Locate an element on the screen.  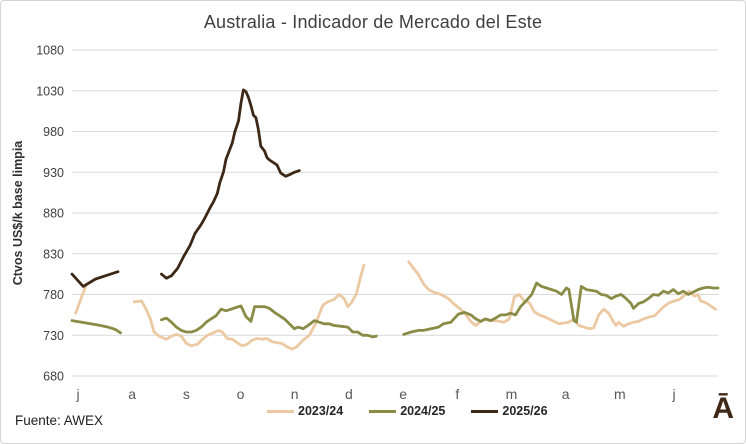
legend-item-2023-24: 2023/24 is located at coordinates (305, 411).